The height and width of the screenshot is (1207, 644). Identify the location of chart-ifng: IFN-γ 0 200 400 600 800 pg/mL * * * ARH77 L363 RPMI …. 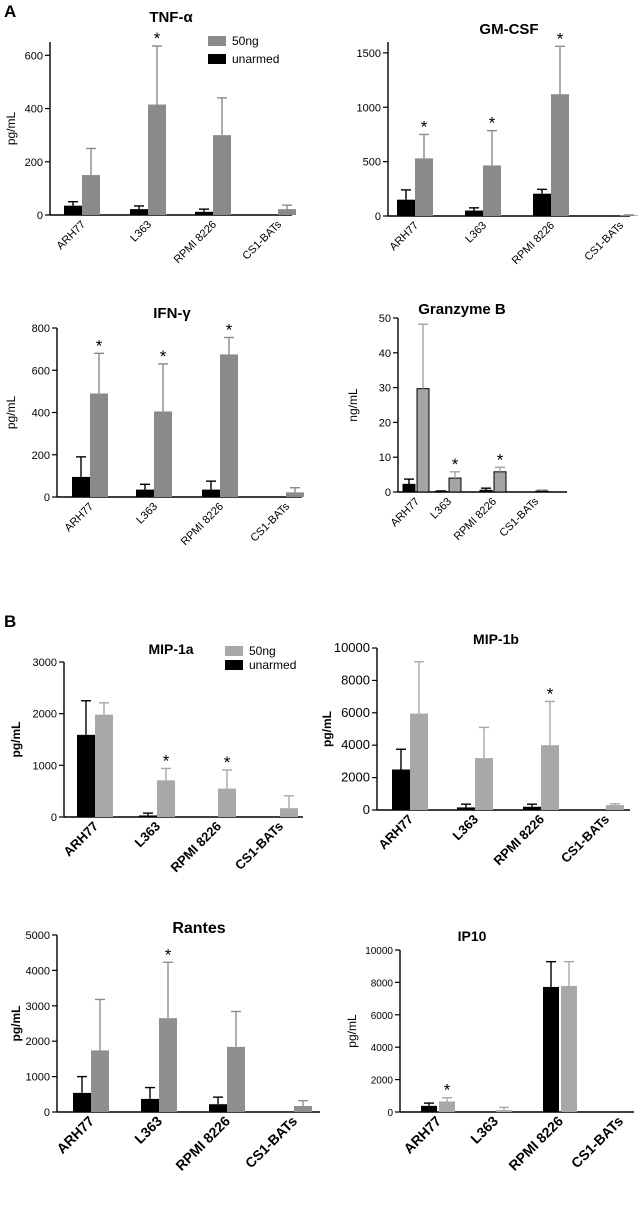
(154, 426).